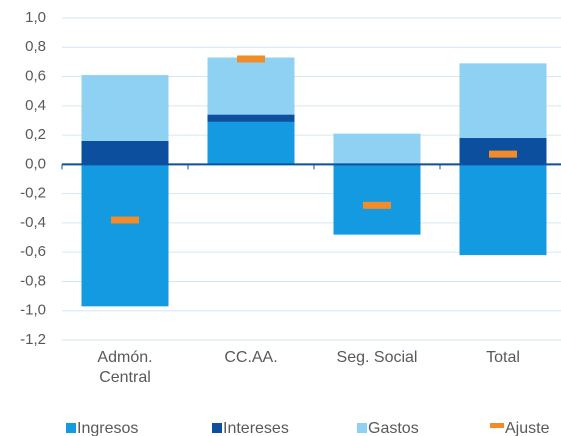  I want to click on y-tick-label: 0,8, so click(35, 46).